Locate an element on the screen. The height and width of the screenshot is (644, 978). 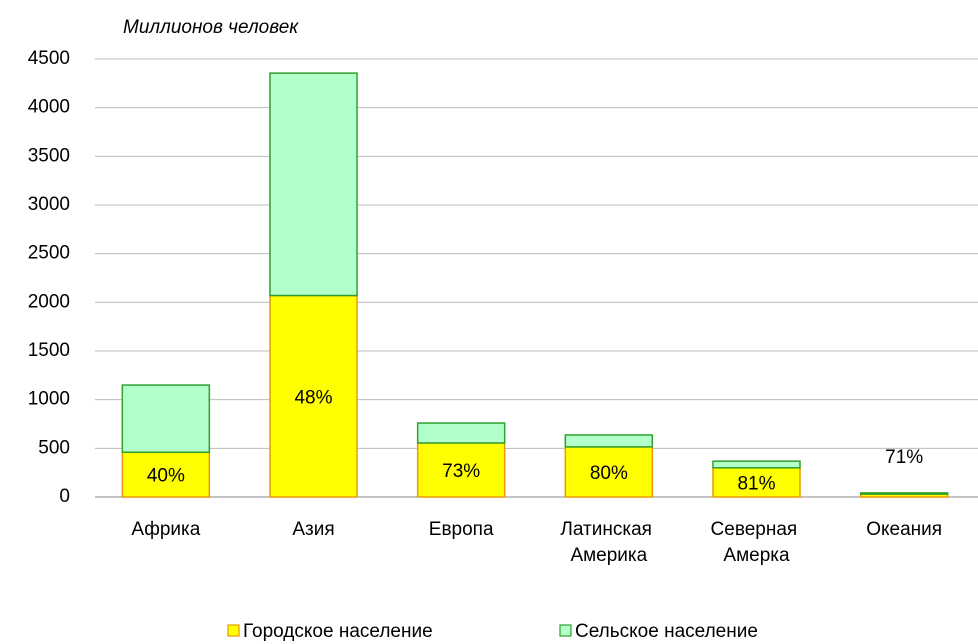
y-tick-label: 2500 is located at coordinates (49, 253).